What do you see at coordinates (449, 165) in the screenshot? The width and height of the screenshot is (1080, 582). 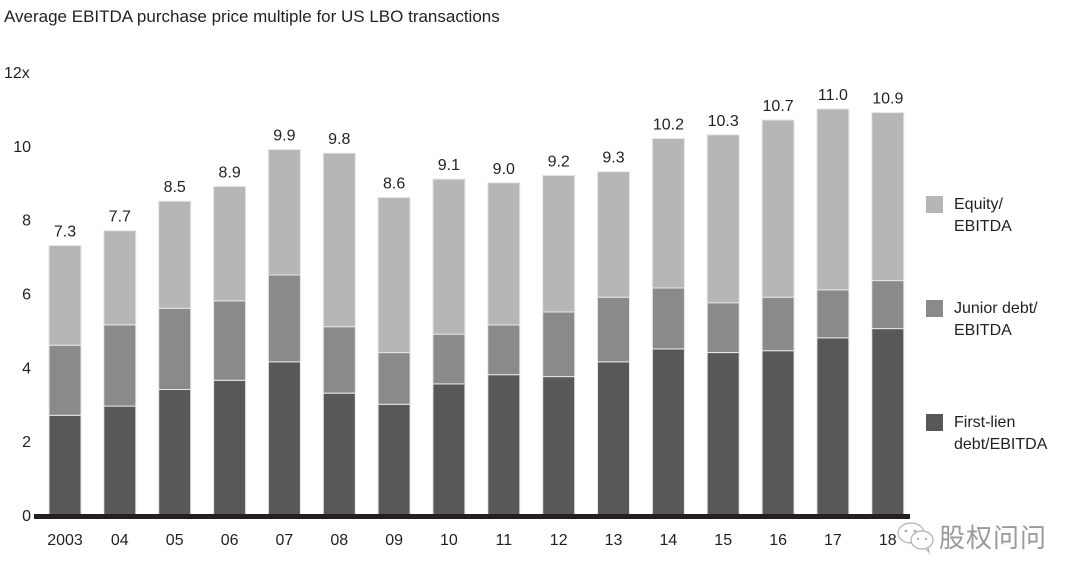 I see `total-label: 9.1` at bounding box center [449, 165].